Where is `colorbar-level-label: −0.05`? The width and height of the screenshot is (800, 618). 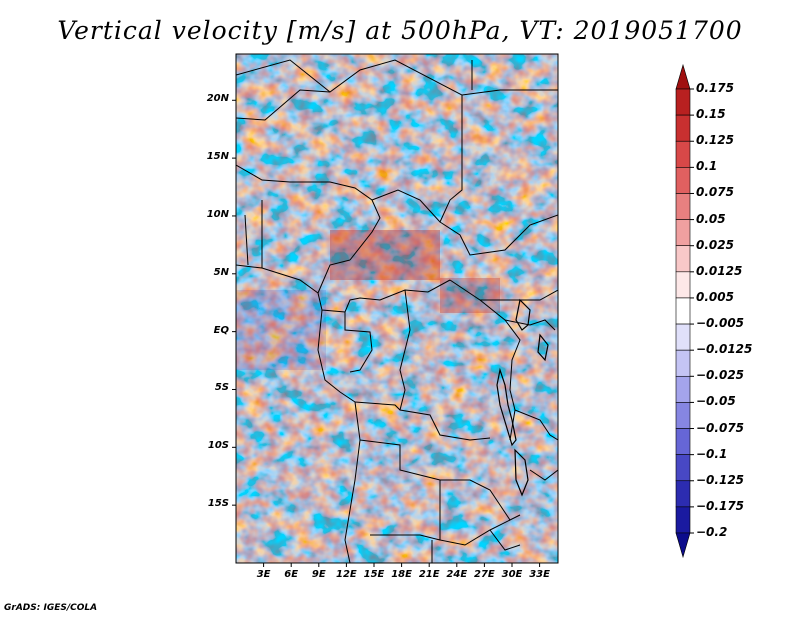 colorbar-level-label: −0.05 is located at coordinates (716, 401).